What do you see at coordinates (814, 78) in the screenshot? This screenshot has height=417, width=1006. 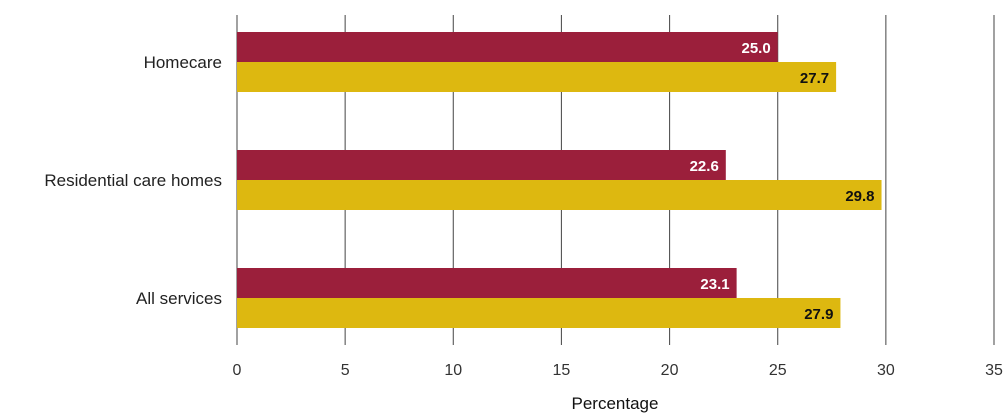 I see `data-label: 27.7` at bounding box center [814, 78].